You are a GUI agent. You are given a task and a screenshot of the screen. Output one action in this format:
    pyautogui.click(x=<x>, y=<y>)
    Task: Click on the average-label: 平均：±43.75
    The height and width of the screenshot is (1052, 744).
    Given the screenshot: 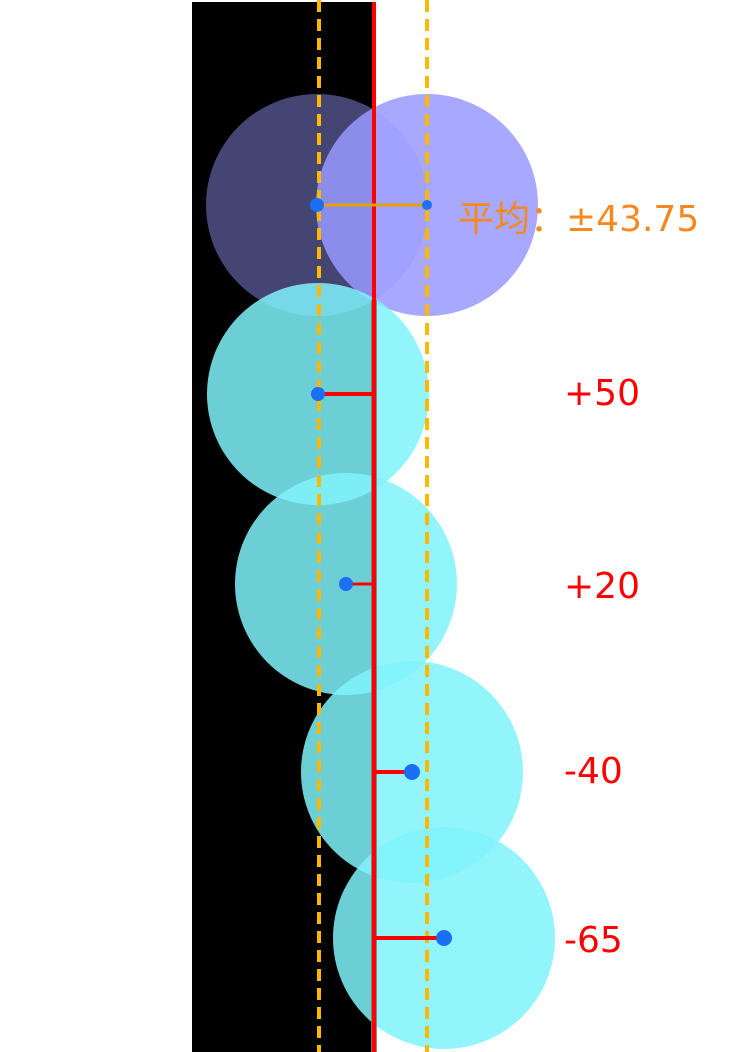 What is the action you would take?
    pyautogui.click(x=578, y=219)
    